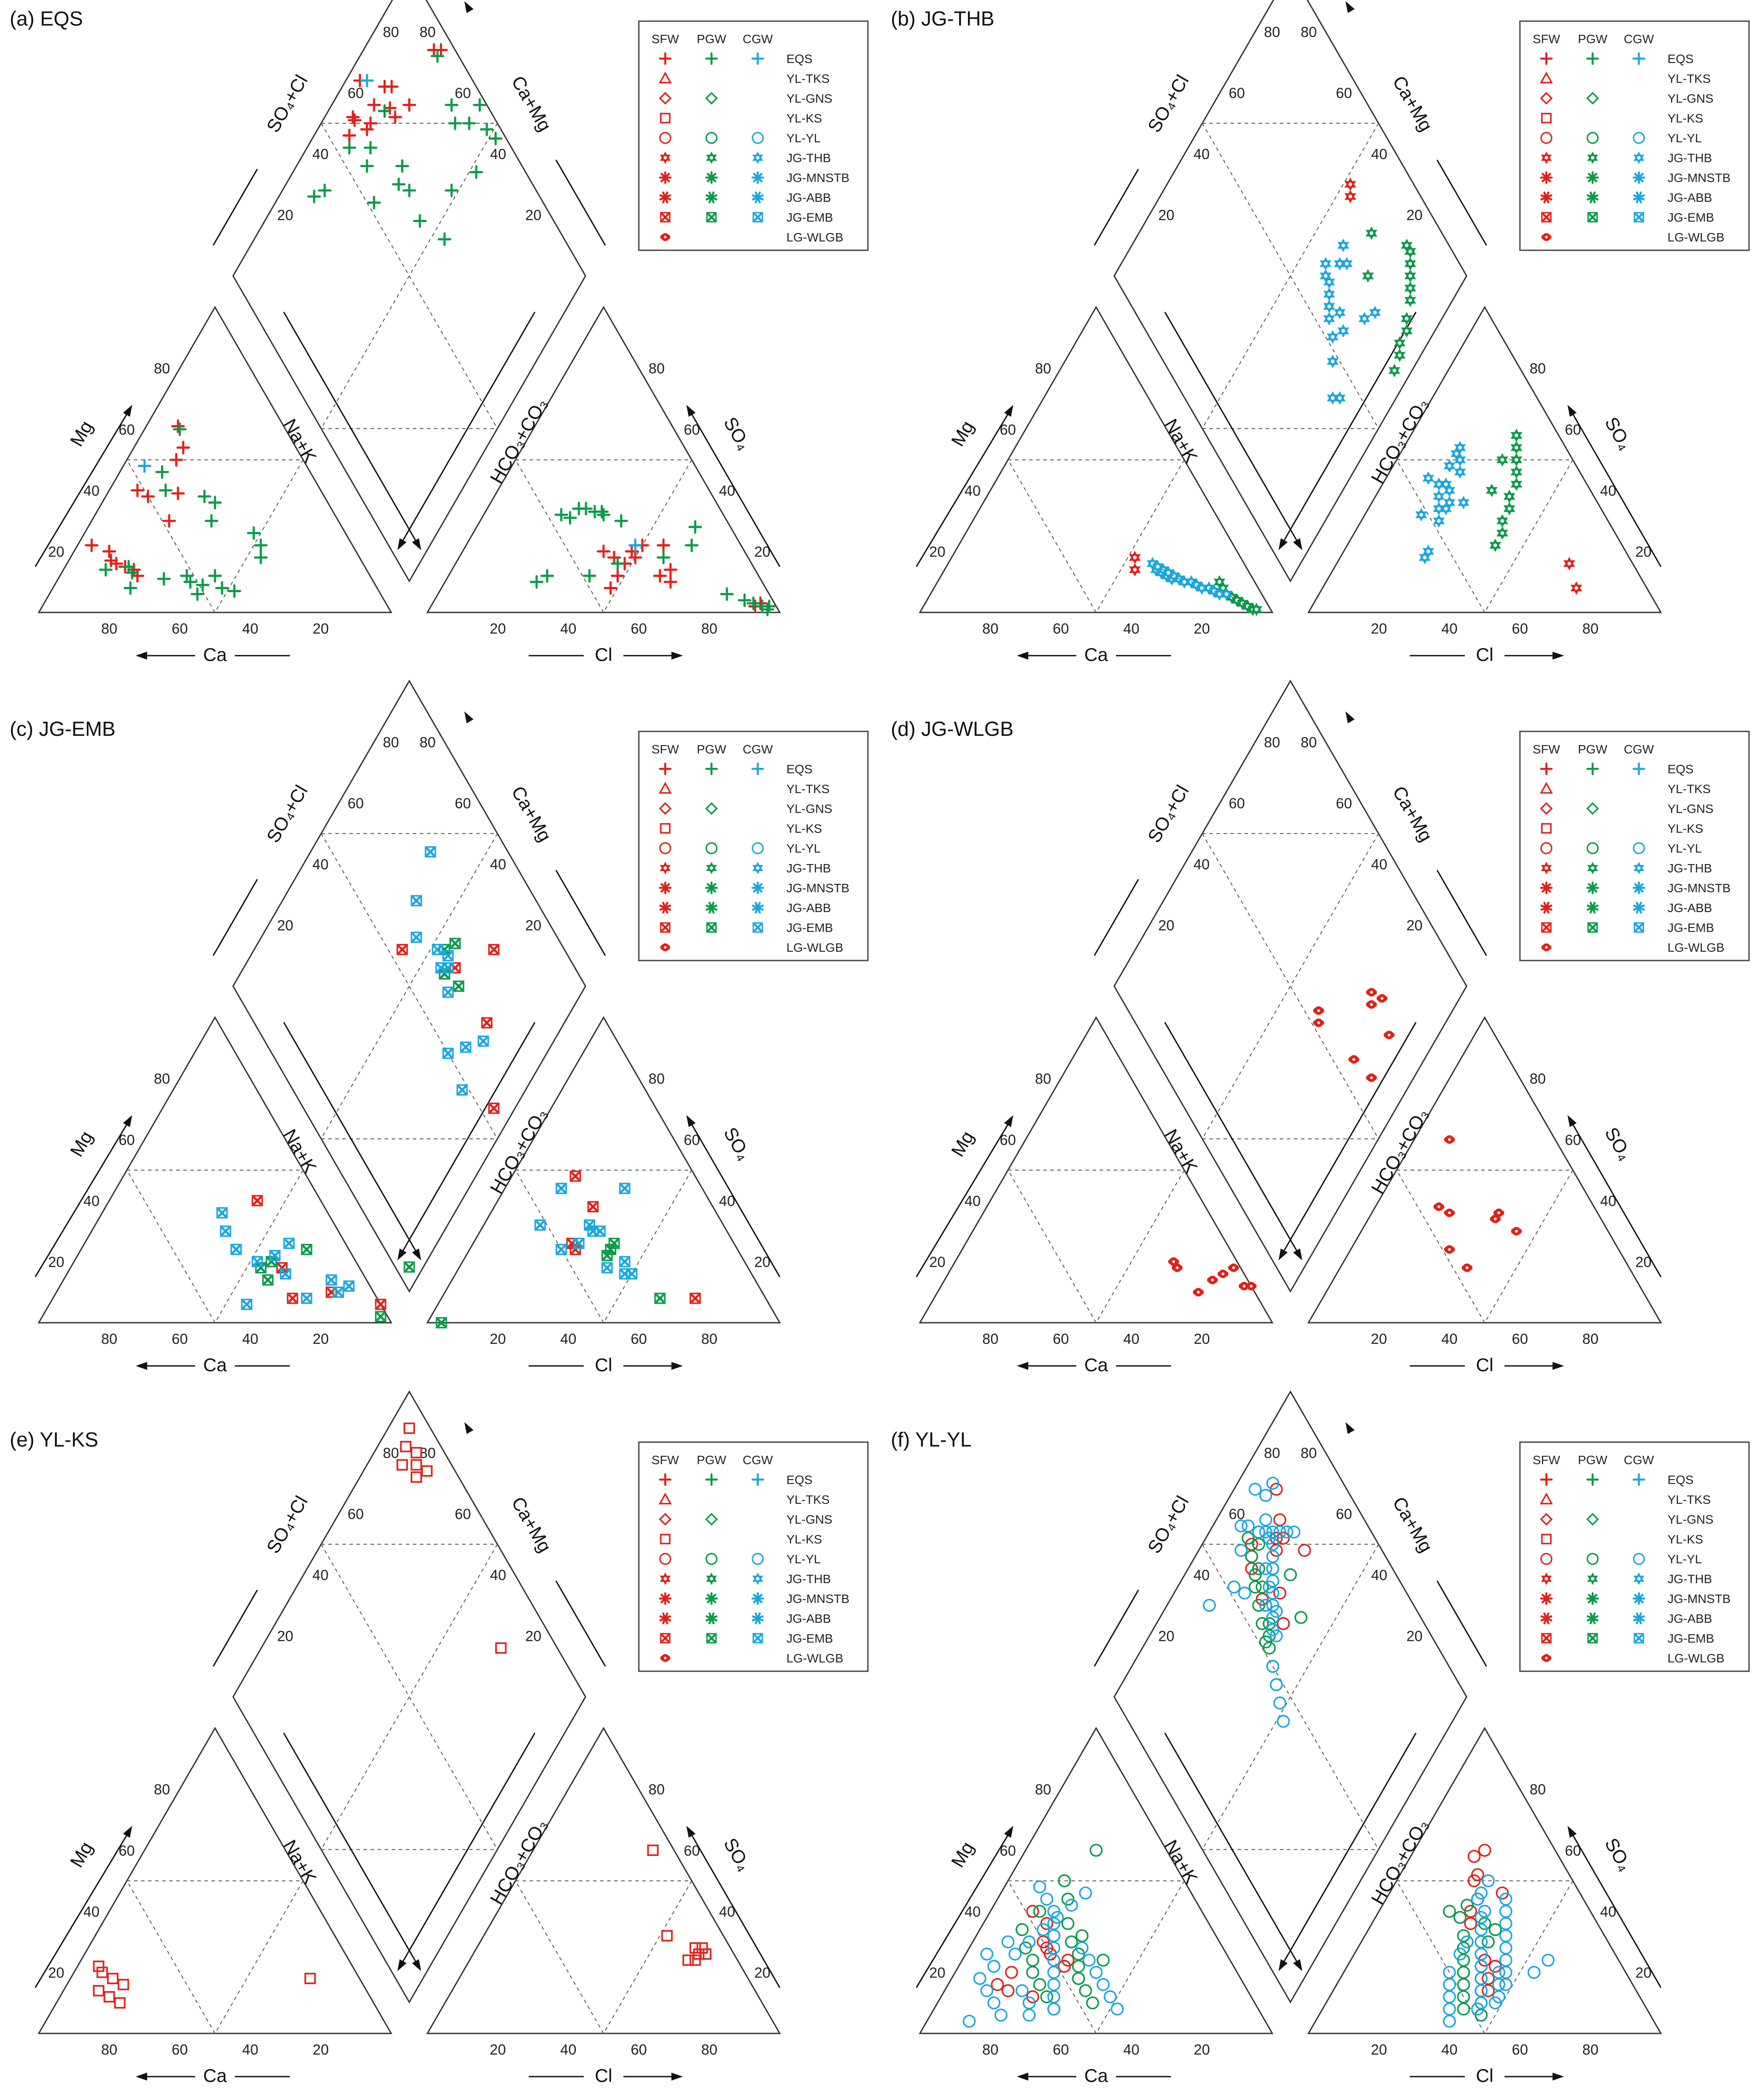 The height and width of the screenshot is (2096, 1764). What do you see at coordinates (356, 803) in the screenshot?
I see `tick-label: 60` at bounding box center [356, 803].